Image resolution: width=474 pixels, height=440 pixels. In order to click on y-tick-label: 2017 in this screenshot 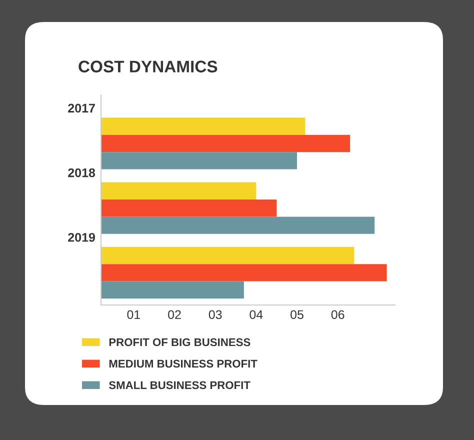, I will do `click(81, 108)`.